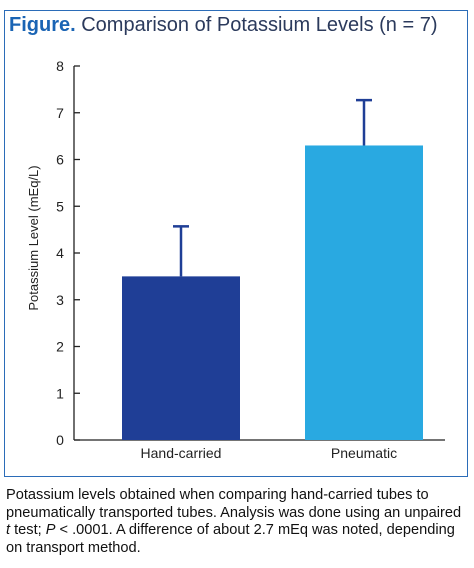 This screenshot has width=474, height=568. What do you see at coordinates (60, 440) in the screenshot?
I see `y-tick-label: 0` at bounding box center [60, 440].